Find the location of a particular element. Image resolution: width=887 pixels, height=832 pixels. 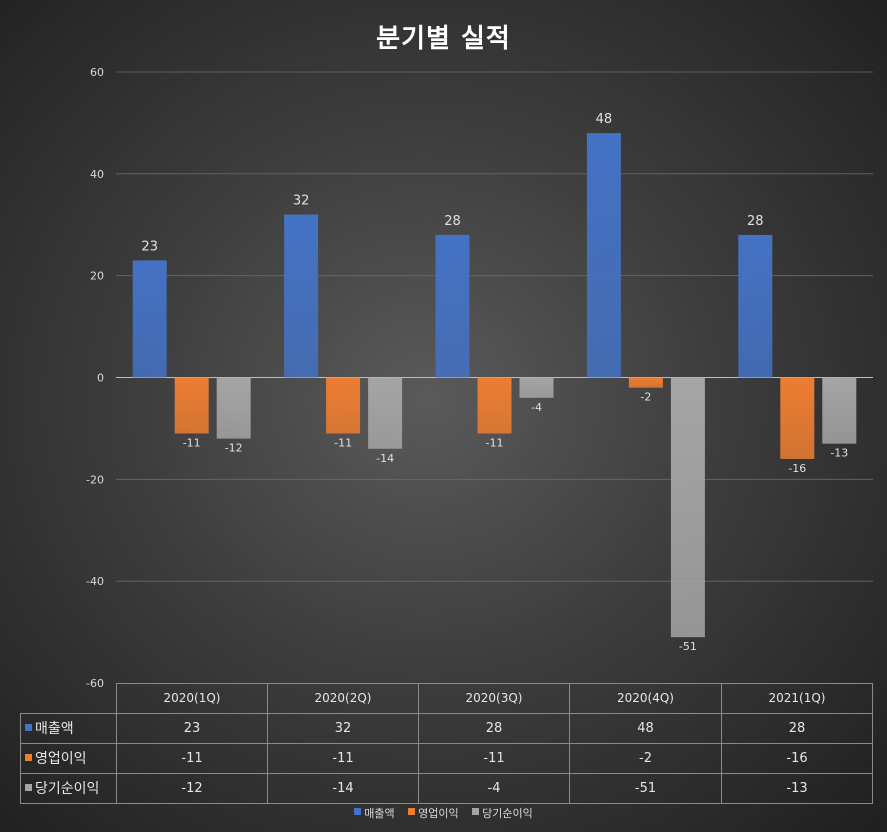

table-header-cell: 2020(2Q) is located at coordinates (343, 698).